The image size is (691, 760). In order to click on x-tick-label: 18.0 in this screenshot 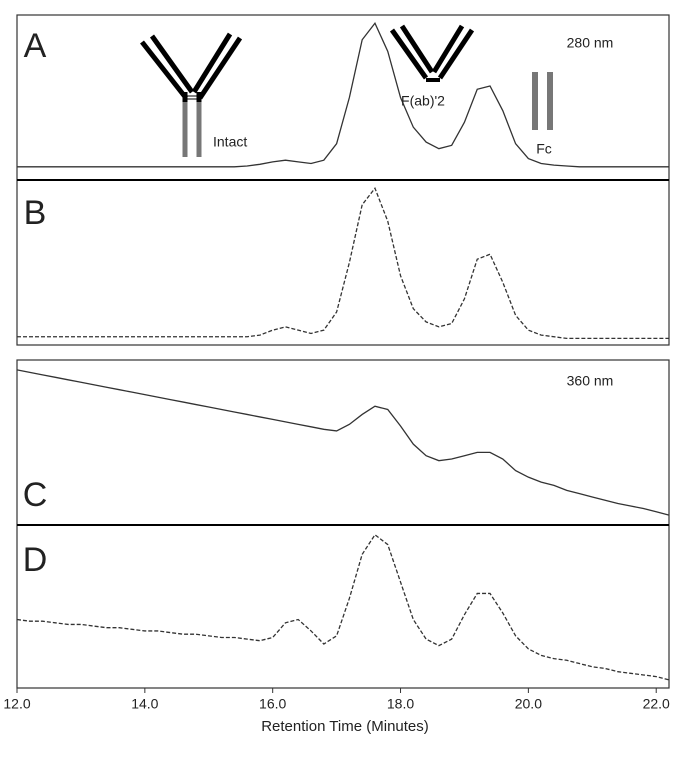, I will do `click(400, 704)`.